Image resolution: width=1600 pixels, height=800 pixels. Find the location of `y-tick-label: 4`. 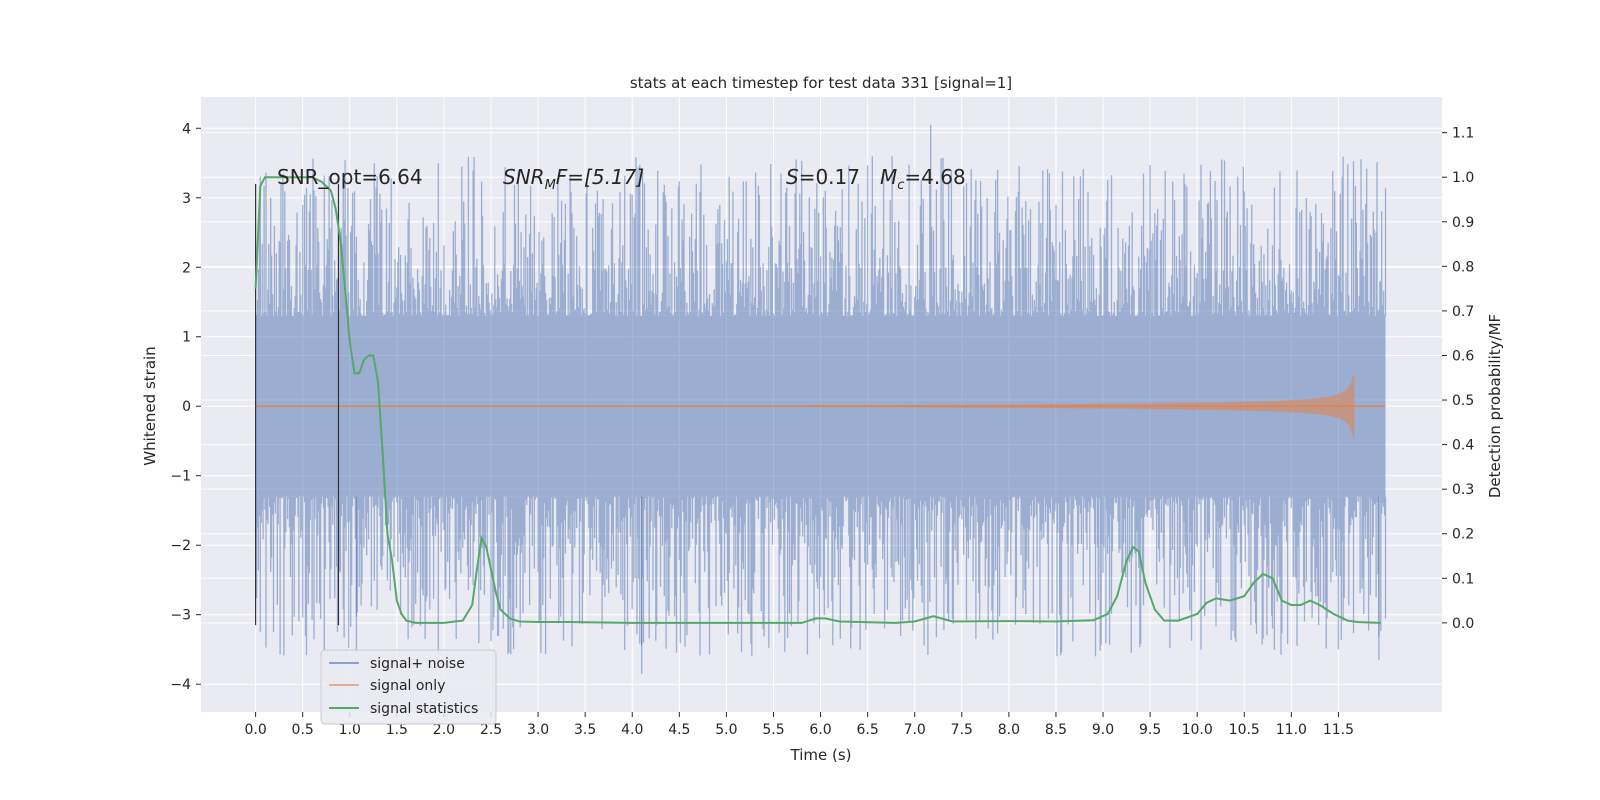

y-tick-label: 4 is located at coordinates (186, 129).